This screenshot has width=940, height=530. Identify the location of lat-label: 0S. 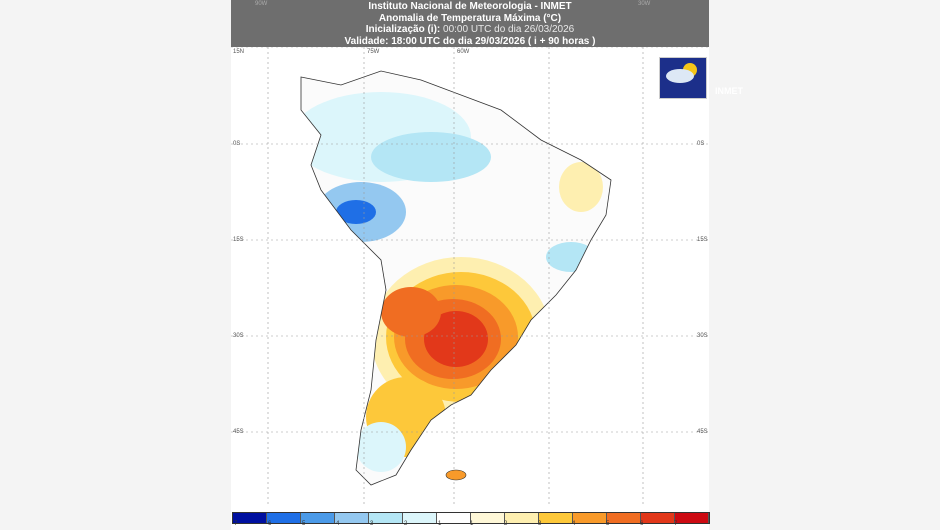
(237, 144).